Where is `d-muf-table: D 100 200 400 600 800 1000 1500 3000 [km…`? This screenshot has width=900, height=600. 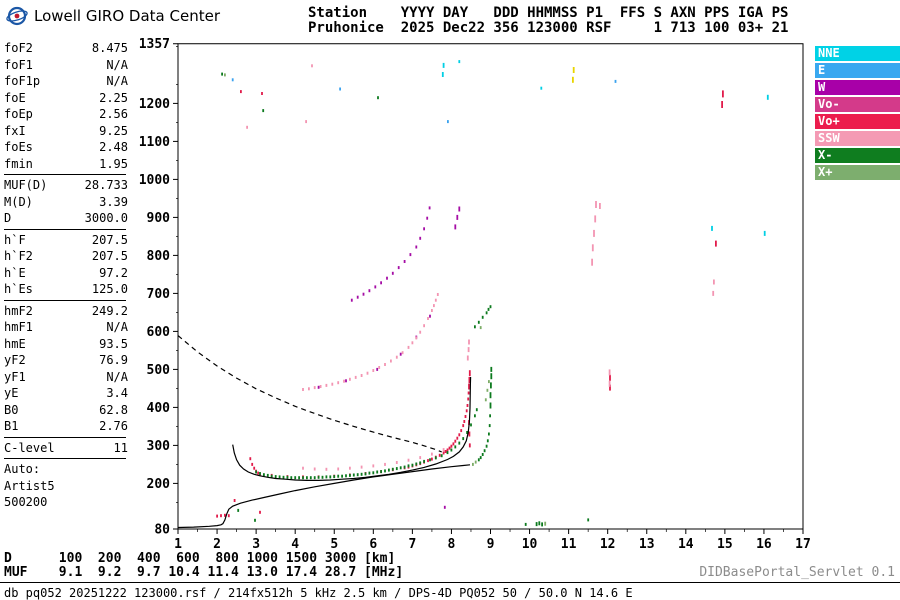
d-muf-table: D 100 200 400 600 800 1000 1500 3000 [km… is located at coordinates (203, 566).